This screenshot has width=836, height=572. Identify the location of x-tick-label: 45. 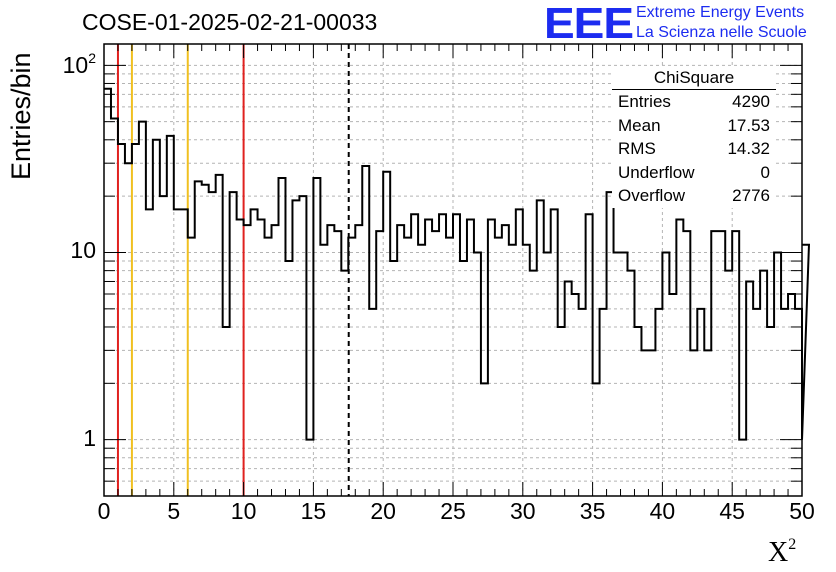
(732, 511).